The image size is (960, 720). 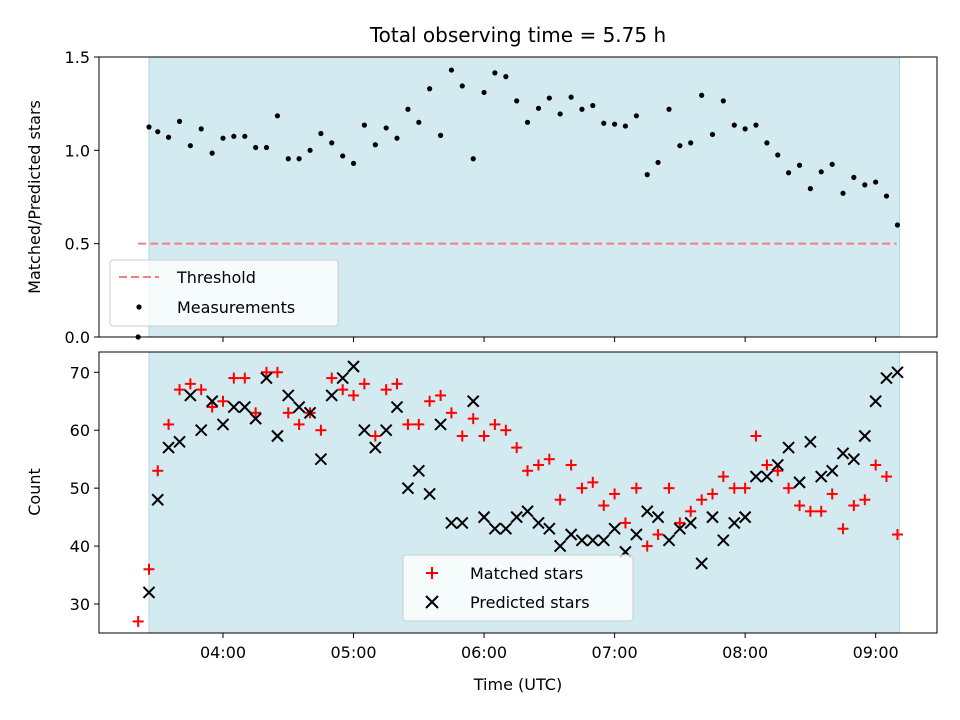 What do you see at coordinates (530, 602) in the screenshot?
I see `legend-predicted-label: Predicted stars` at bounding box center [530, 602].